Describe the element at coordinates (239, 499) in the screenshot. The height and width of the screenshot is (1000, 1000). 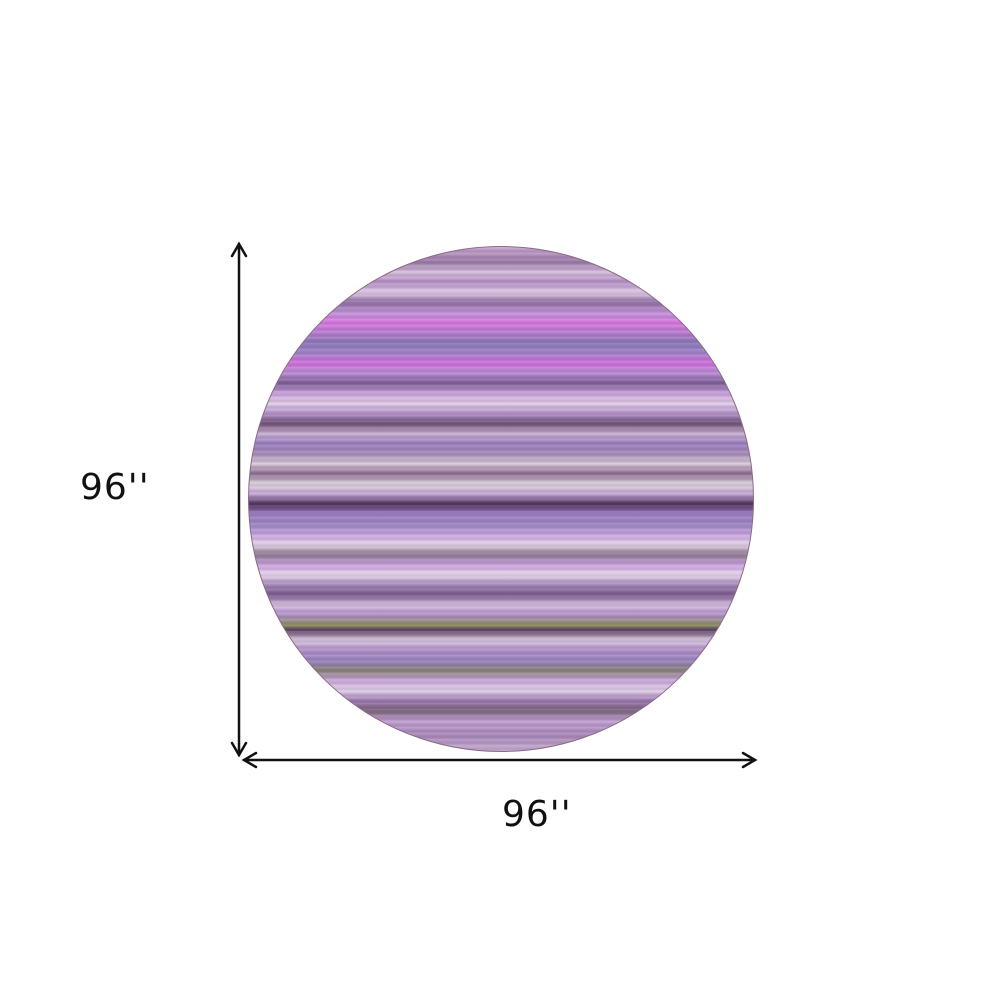
I see `height-arrow` at that location.